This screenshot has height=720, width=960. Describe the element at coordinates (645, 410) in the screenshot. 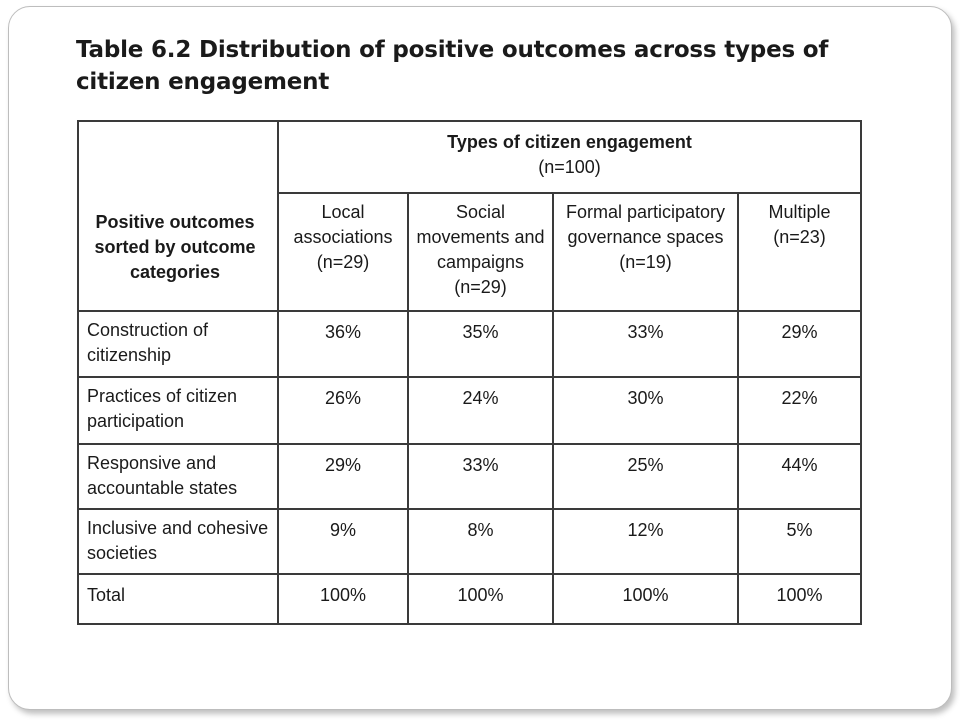

I see `table-cell: 30%` at that location.